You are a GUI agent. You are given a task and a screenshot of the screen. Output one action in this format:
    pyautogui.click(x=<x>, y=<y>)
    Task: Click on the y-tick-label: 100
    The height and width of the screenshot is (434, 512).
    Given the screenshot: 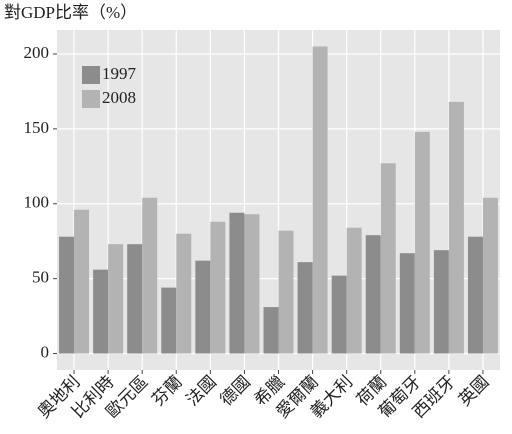 What is the action you would take?
    pyautogui.click(x=37, y=202)
    